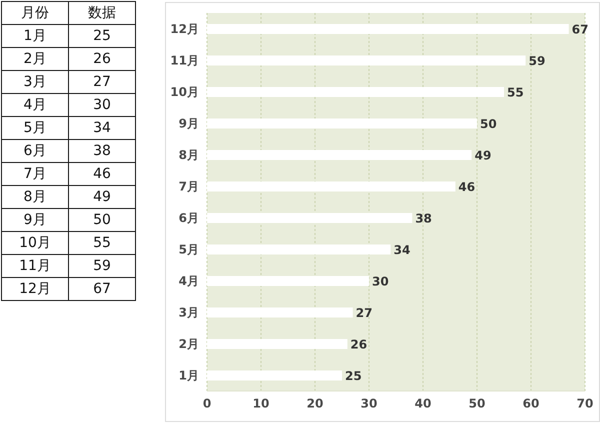 This screenshot has height=423, width=600. What do you see at coordinates (261, 403) in the screenshot?
I see `x-tick-label: 10` at bounding box center [261, 403].